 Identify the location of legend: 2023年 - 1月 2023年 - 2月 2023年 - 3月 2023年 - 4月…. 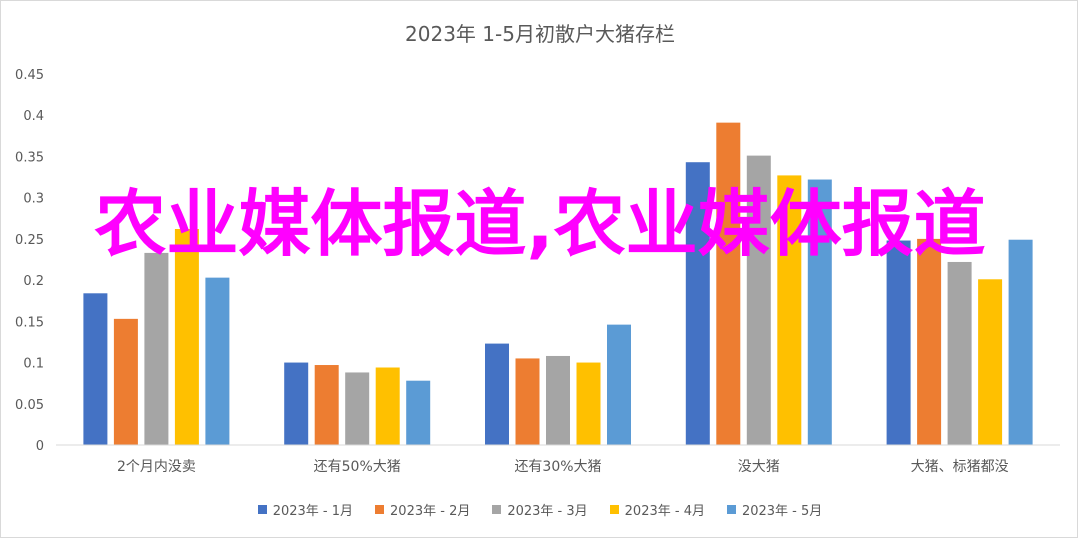
(540, 509).